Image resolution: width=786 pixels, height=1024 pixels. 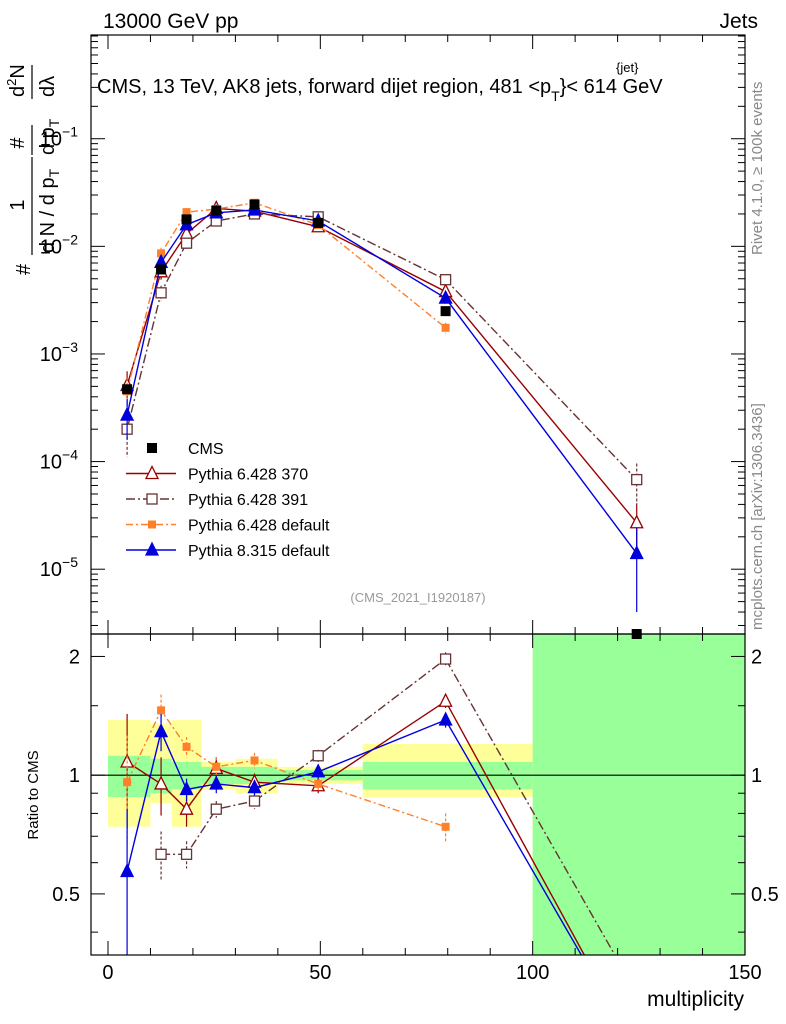 I want to click on x-tick-label: 100, so click(x=532, y=973).